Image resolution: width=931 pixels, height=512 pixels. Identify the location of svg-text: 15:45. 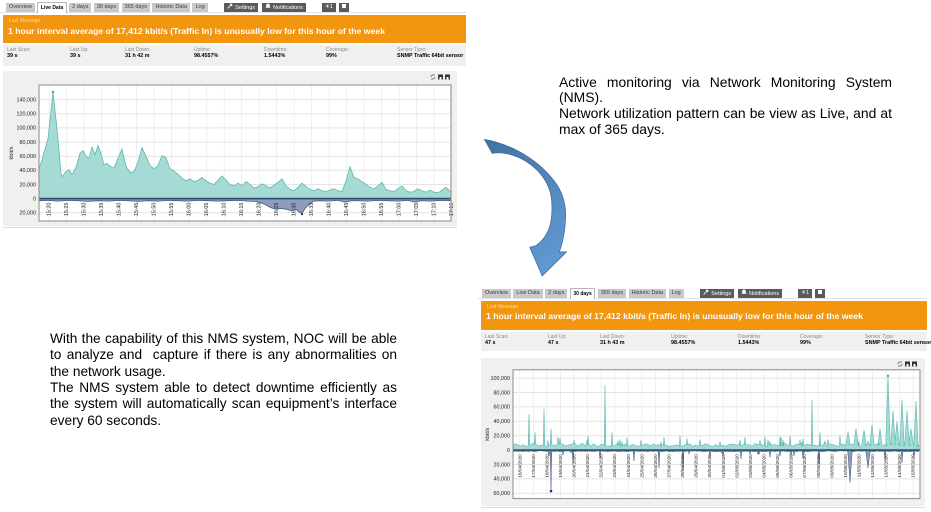
(137, 210).